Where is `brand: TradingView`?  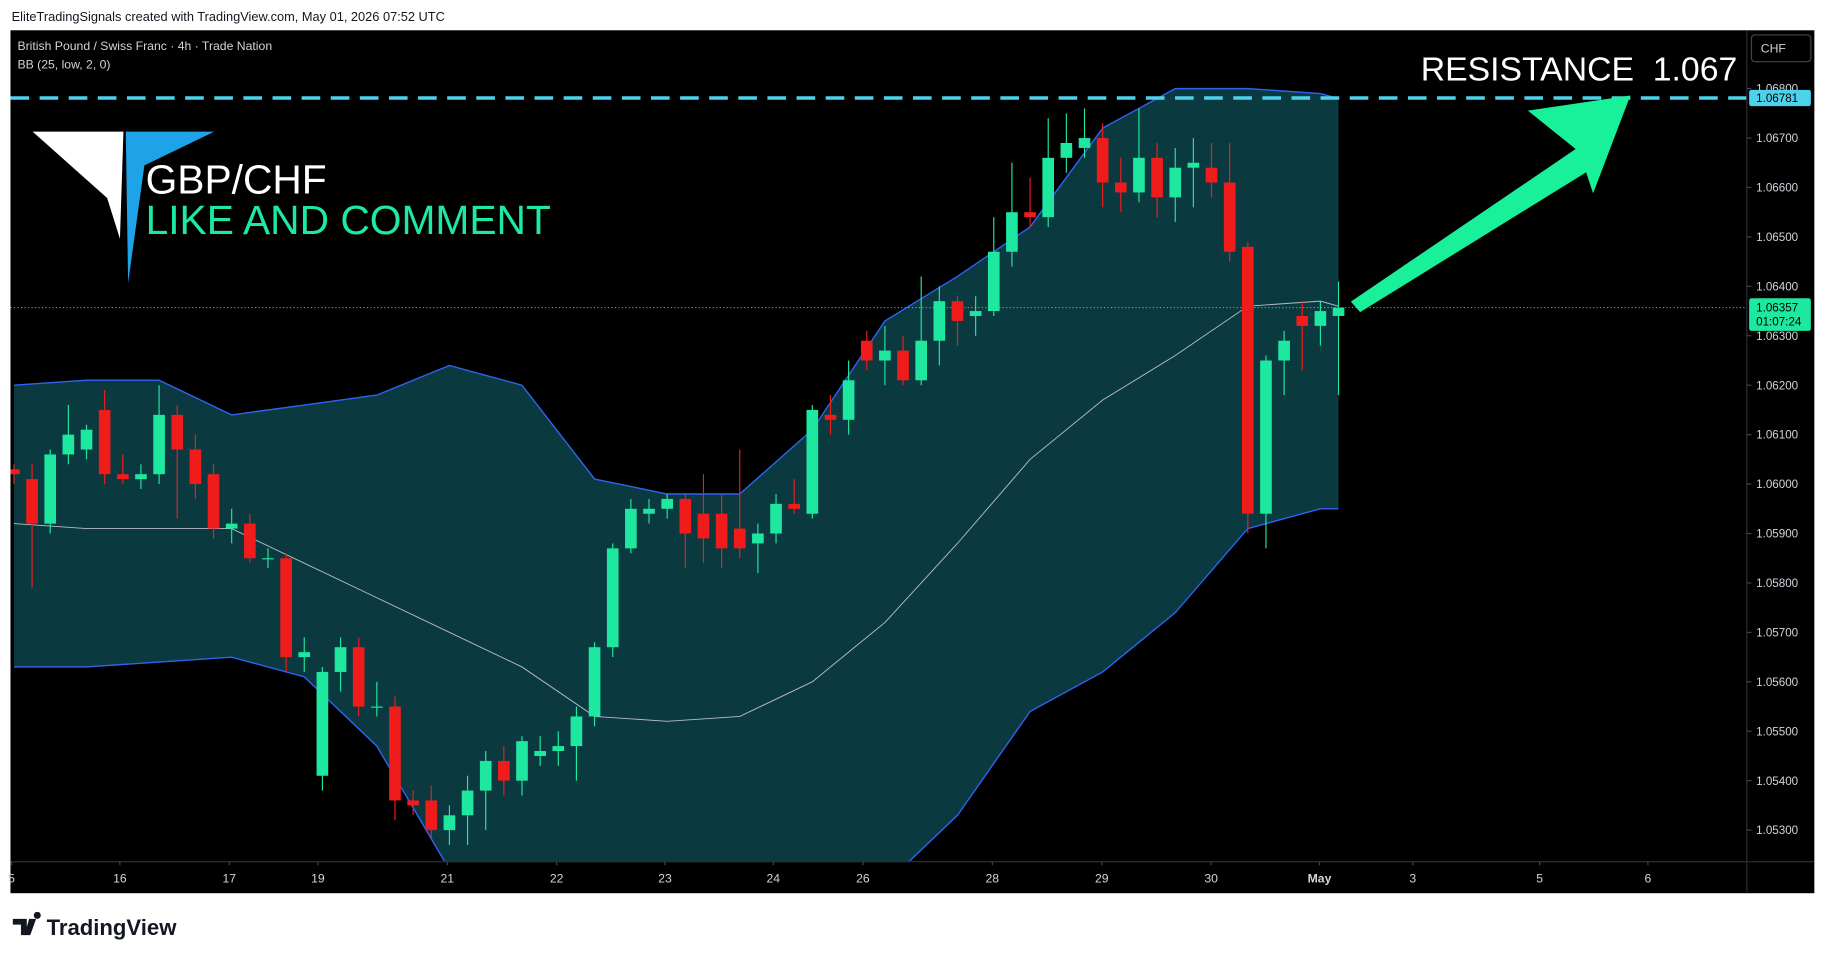 brand: TradingView is located at coordinates (95, 925).